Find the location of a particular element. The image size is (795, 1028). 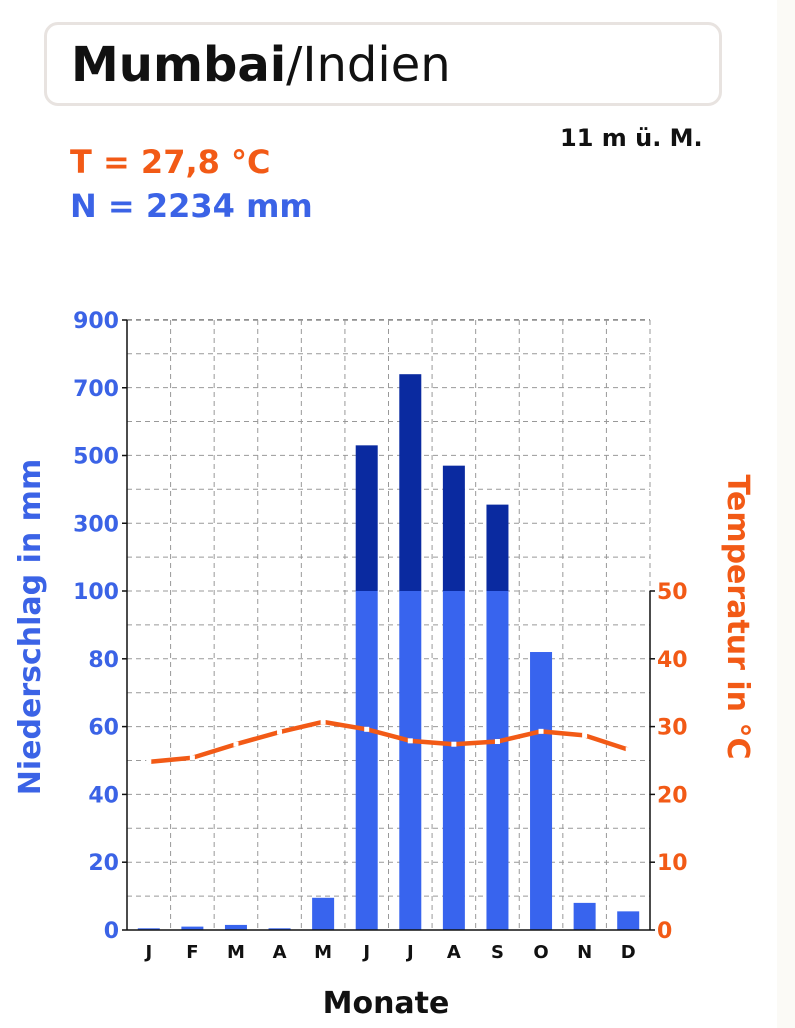

mean-temperature: T = 27,8 °C is located at coordinates (170, 162).